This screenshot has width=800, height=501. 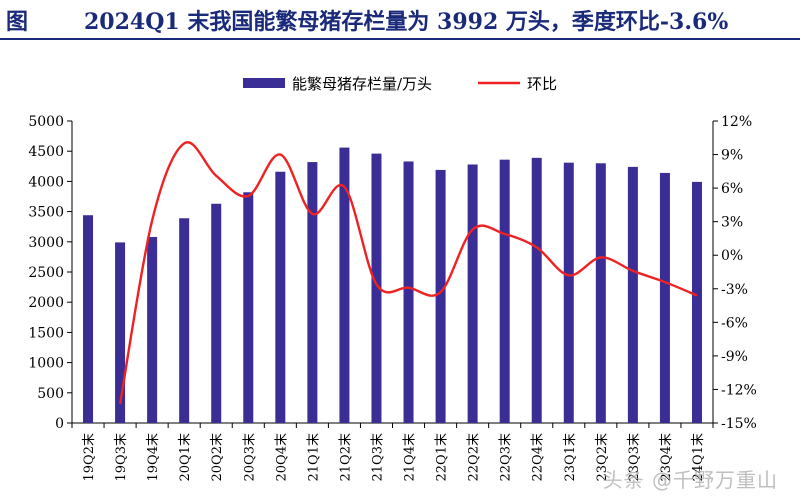 I want to click on right-tick-label: -12%, so click(x=739, y=390).